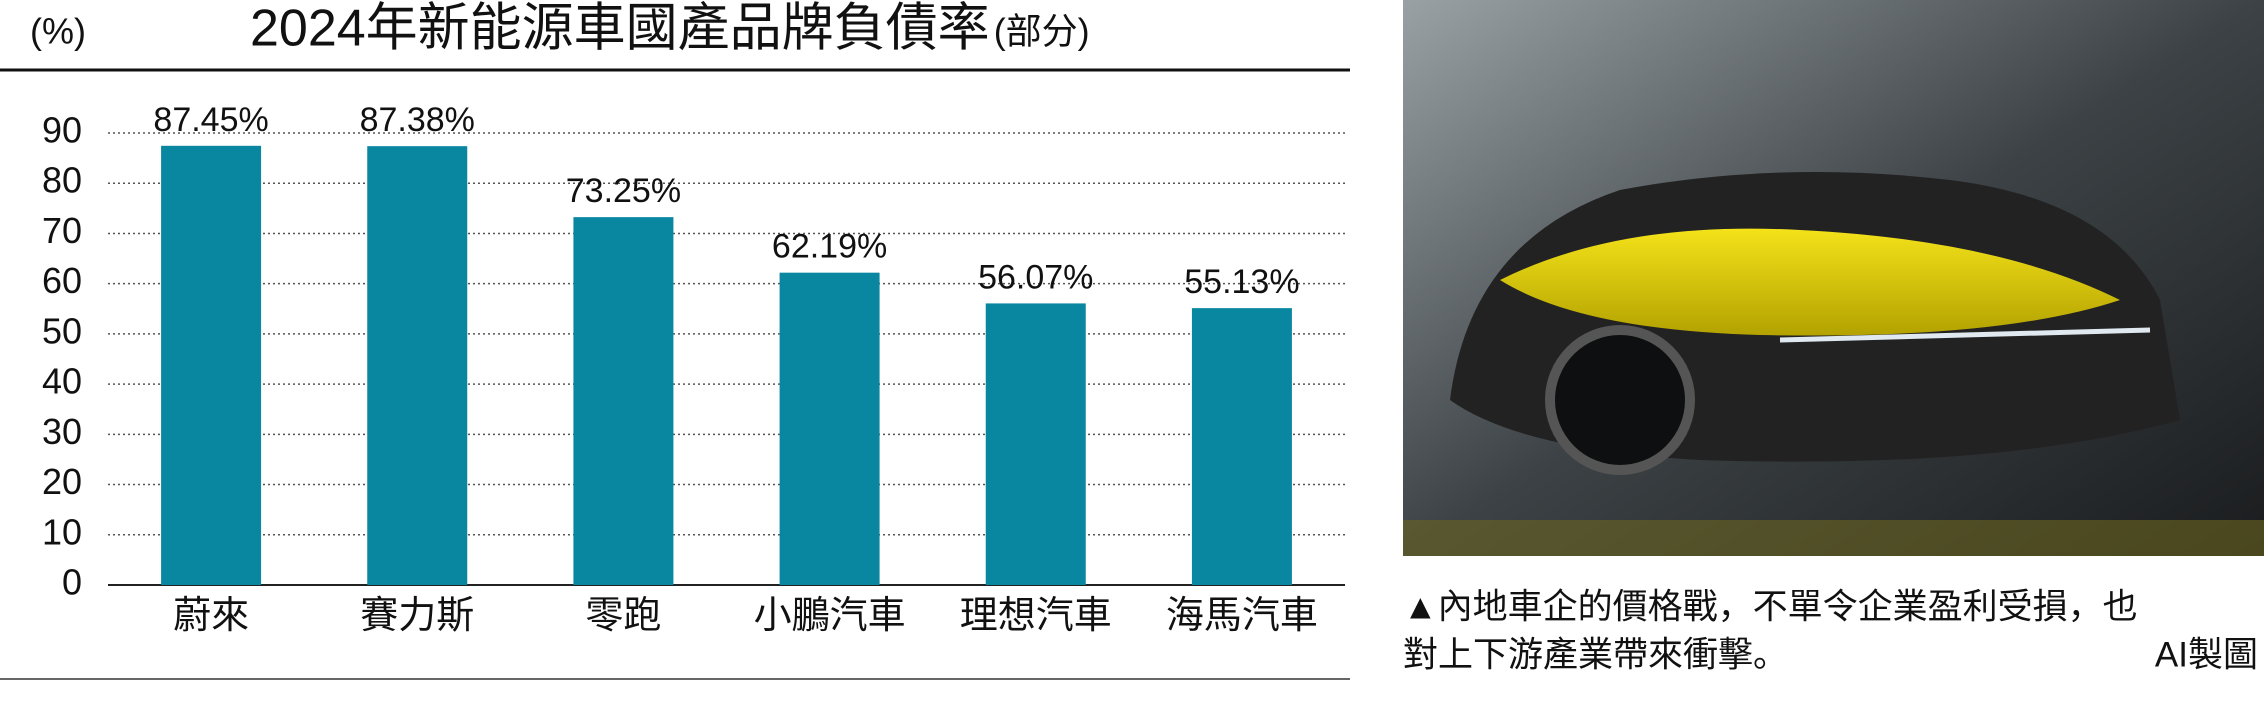  Describe the element at coordinates (623, 191) in the screenshot. I see `value-label: 73.25%` at that location.